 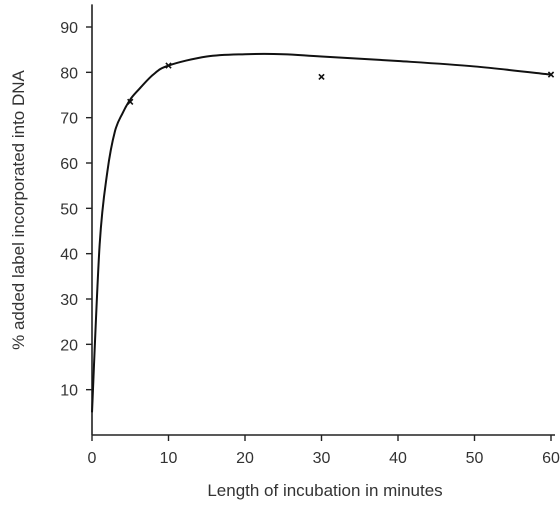 I want to click on y-tick-label-2: 30, so click(x=69, y=300).